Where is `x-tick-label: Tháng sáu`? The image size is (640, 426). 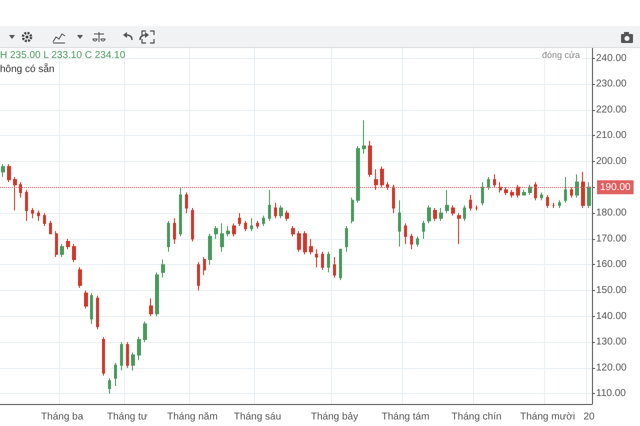 x-tick-label: Tháng sáu is located at coordinates (258, 417).